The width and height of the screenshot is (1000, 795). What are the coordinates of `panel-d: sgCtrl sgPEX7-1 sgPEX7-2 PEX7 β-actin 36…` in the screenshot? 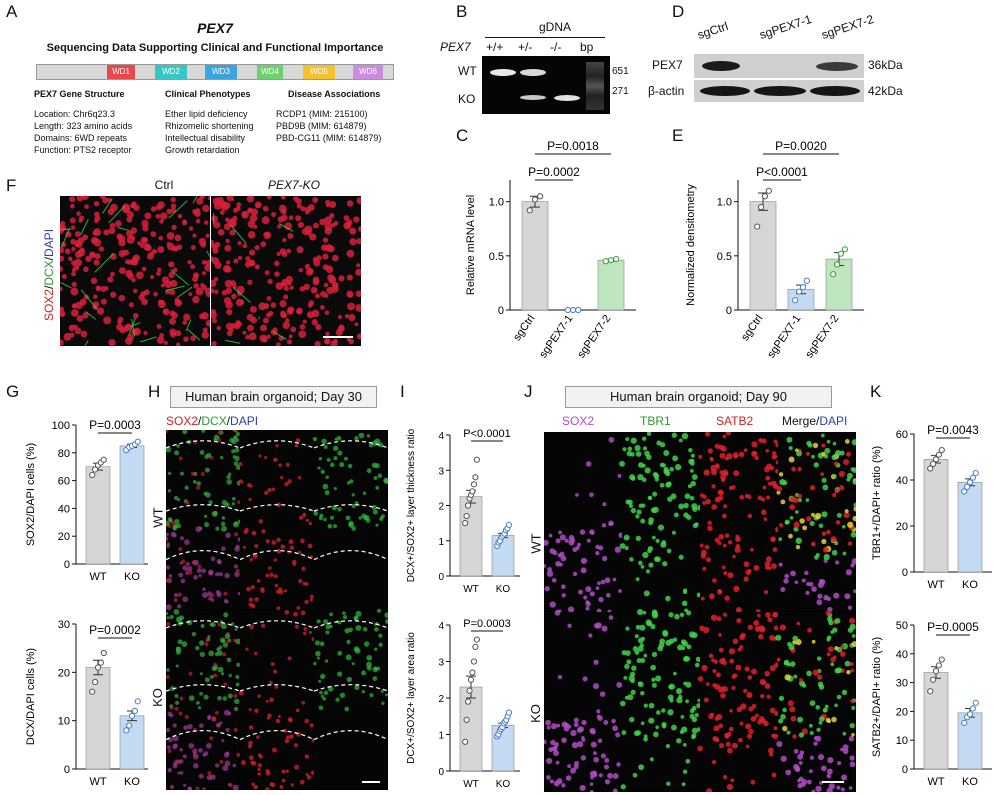 It's located at (820, 60).